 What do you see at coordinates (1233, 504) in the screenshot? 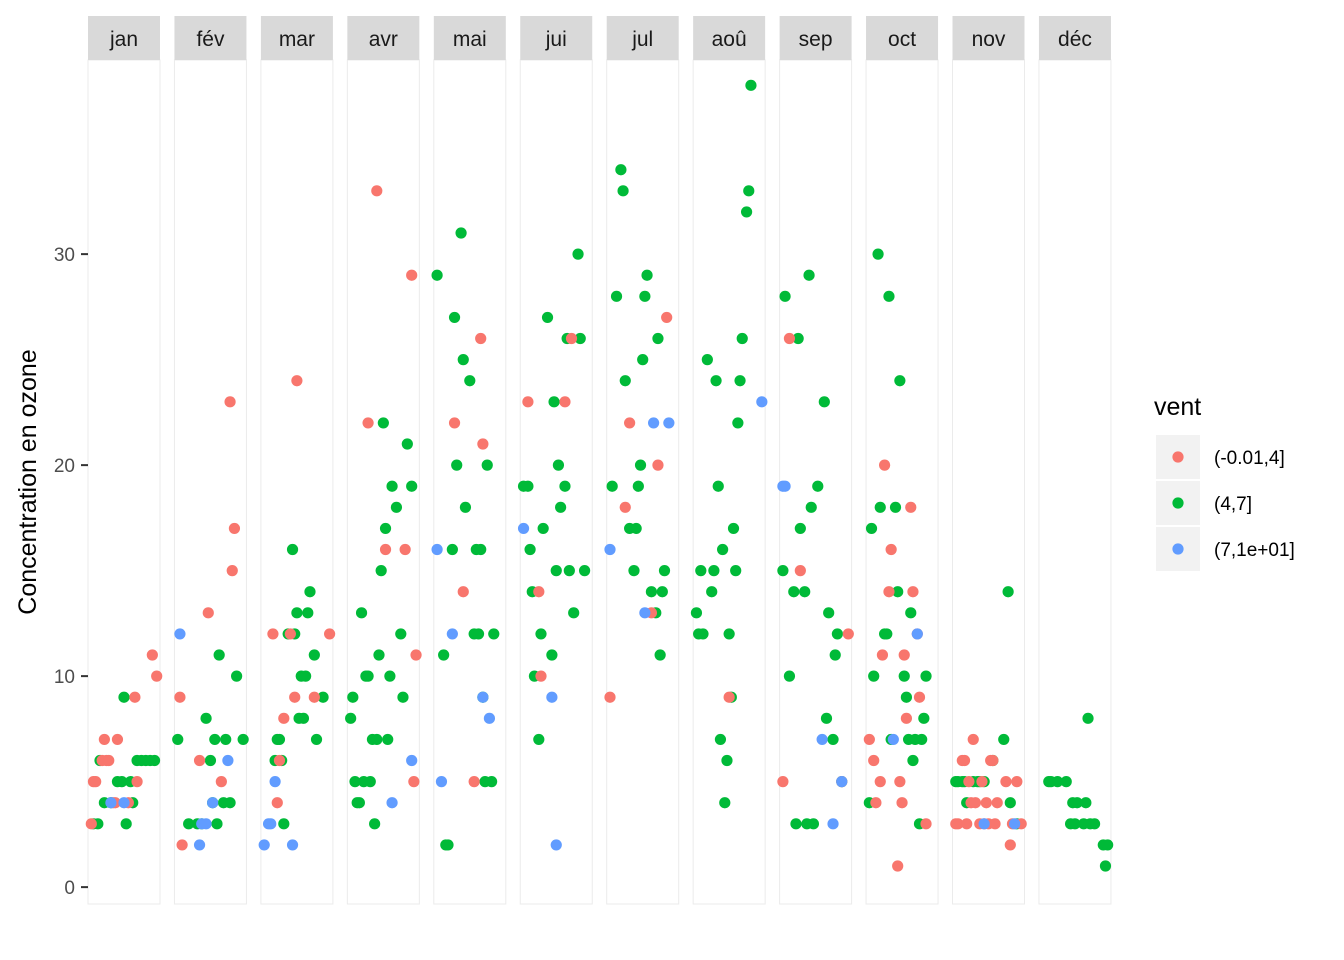
I see `legend-label-2: (4,7]` at bounding box center [1233, 504].